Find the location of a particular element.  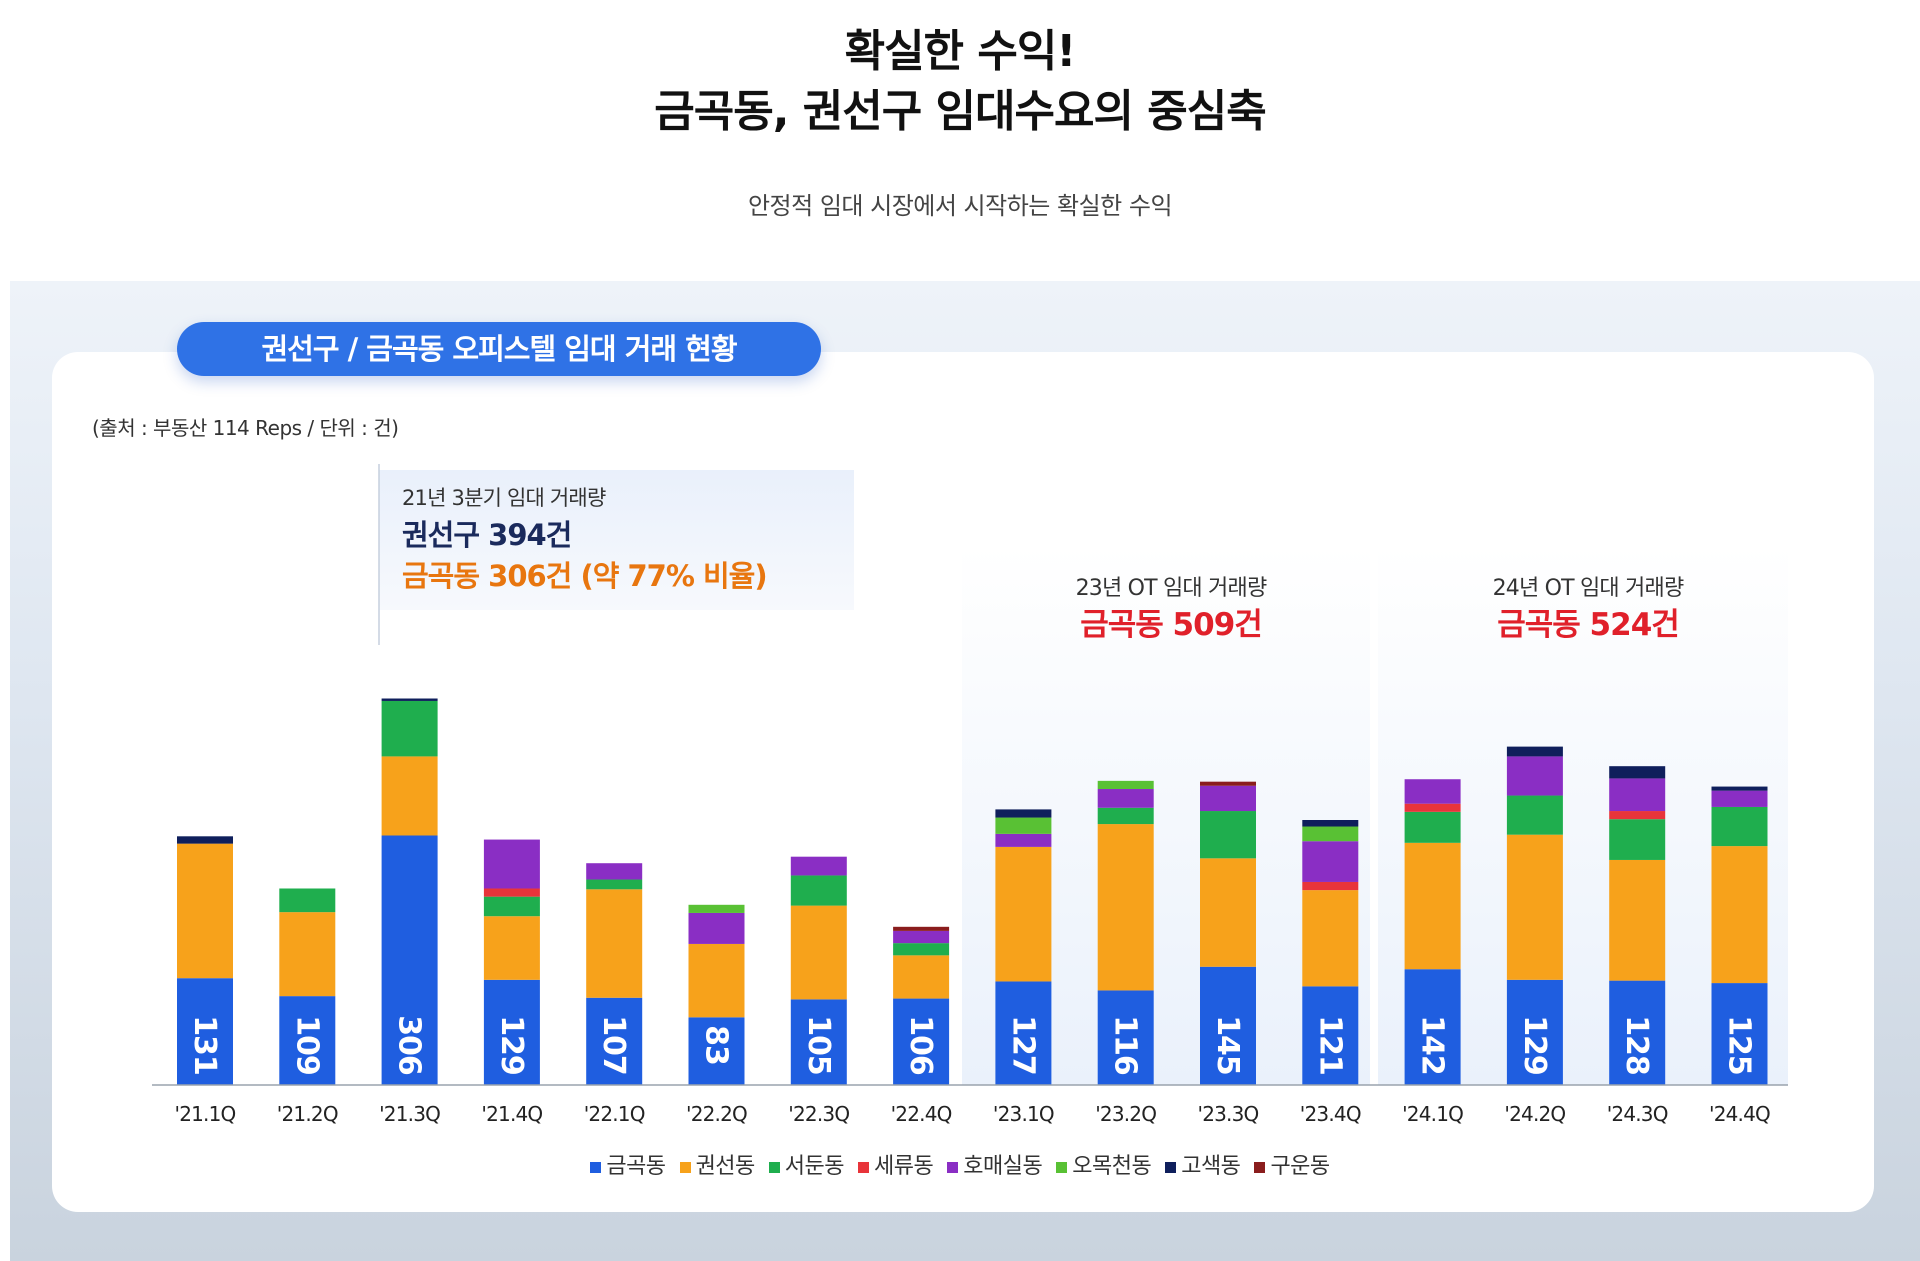

legend-label: 금곡동 is located at coordinates (636, 1166).